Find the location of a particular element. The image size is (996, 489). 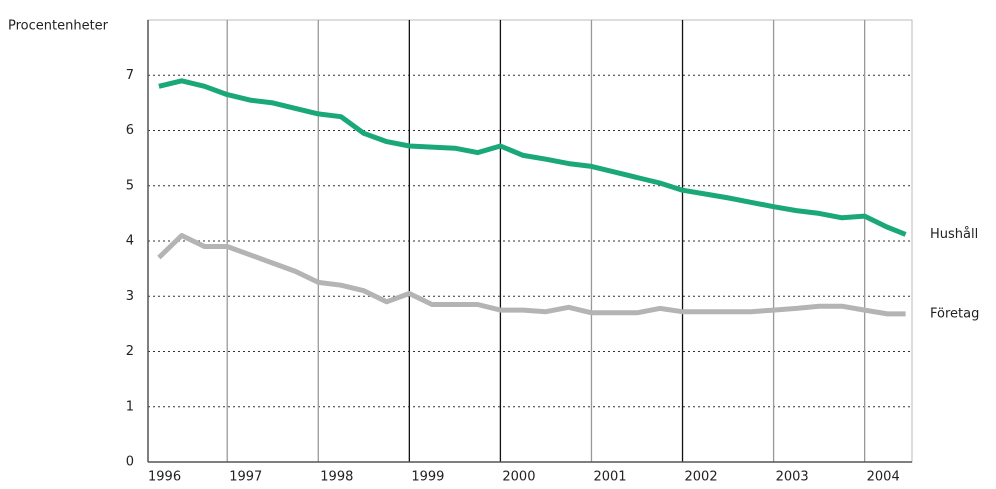

x-tick-label: 1998 is located at coordinates (336, 477).